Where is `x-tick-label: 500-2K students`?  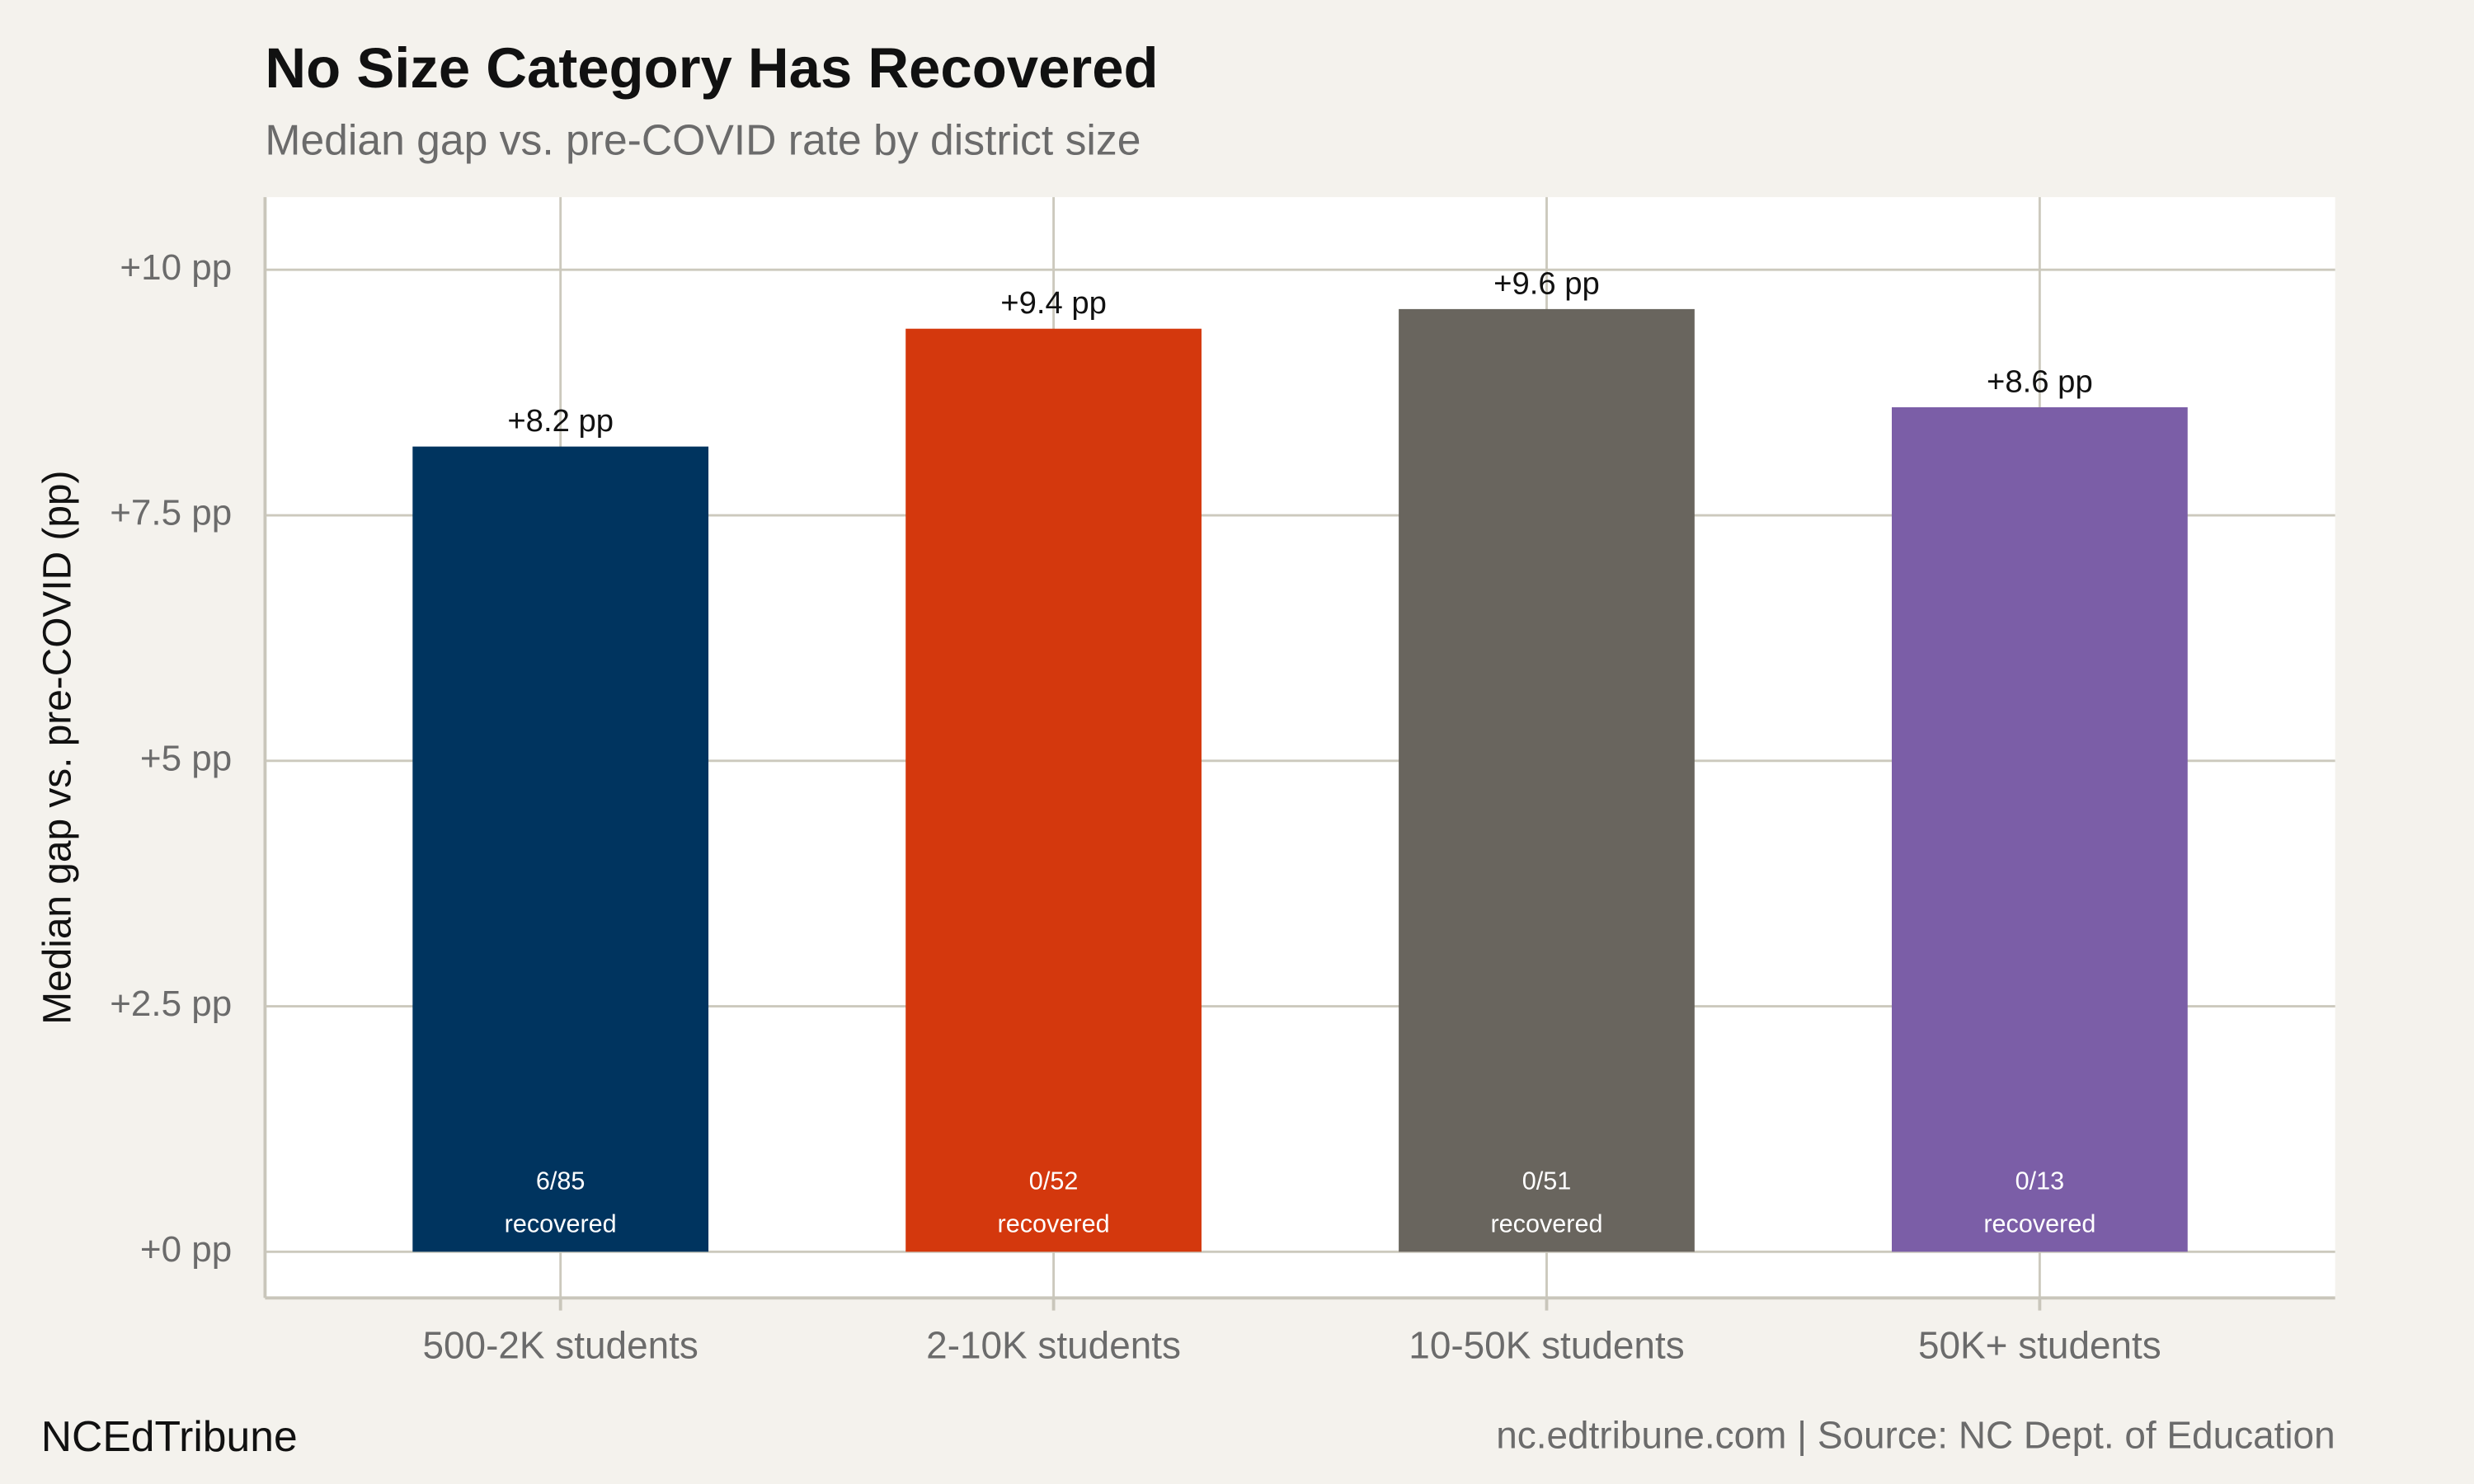 x-tick-label: 500-2K students is located at coordinates (560, 1345).